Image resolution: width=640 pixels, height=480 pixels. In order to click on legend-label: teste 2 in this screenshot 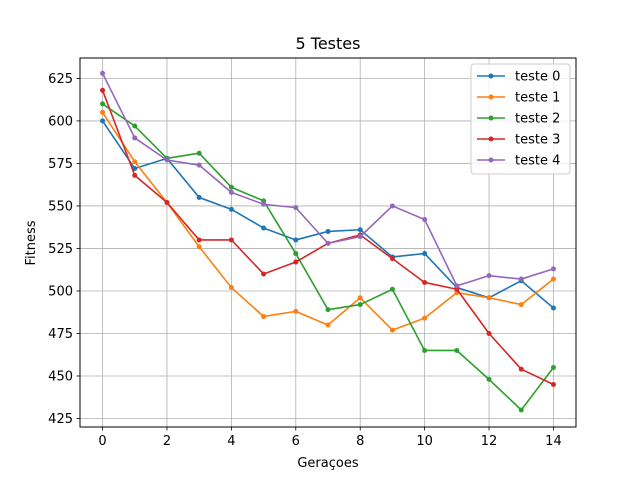, I will do `click(537, 119)`.